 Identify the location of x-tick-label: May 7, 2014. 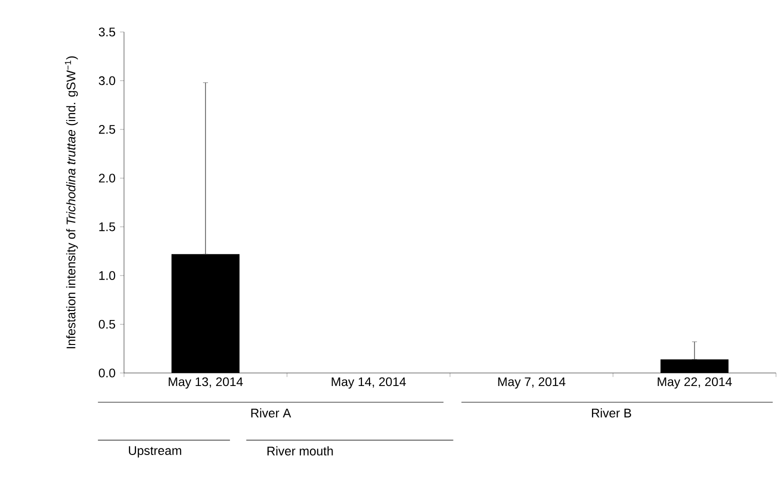
(532, 383).